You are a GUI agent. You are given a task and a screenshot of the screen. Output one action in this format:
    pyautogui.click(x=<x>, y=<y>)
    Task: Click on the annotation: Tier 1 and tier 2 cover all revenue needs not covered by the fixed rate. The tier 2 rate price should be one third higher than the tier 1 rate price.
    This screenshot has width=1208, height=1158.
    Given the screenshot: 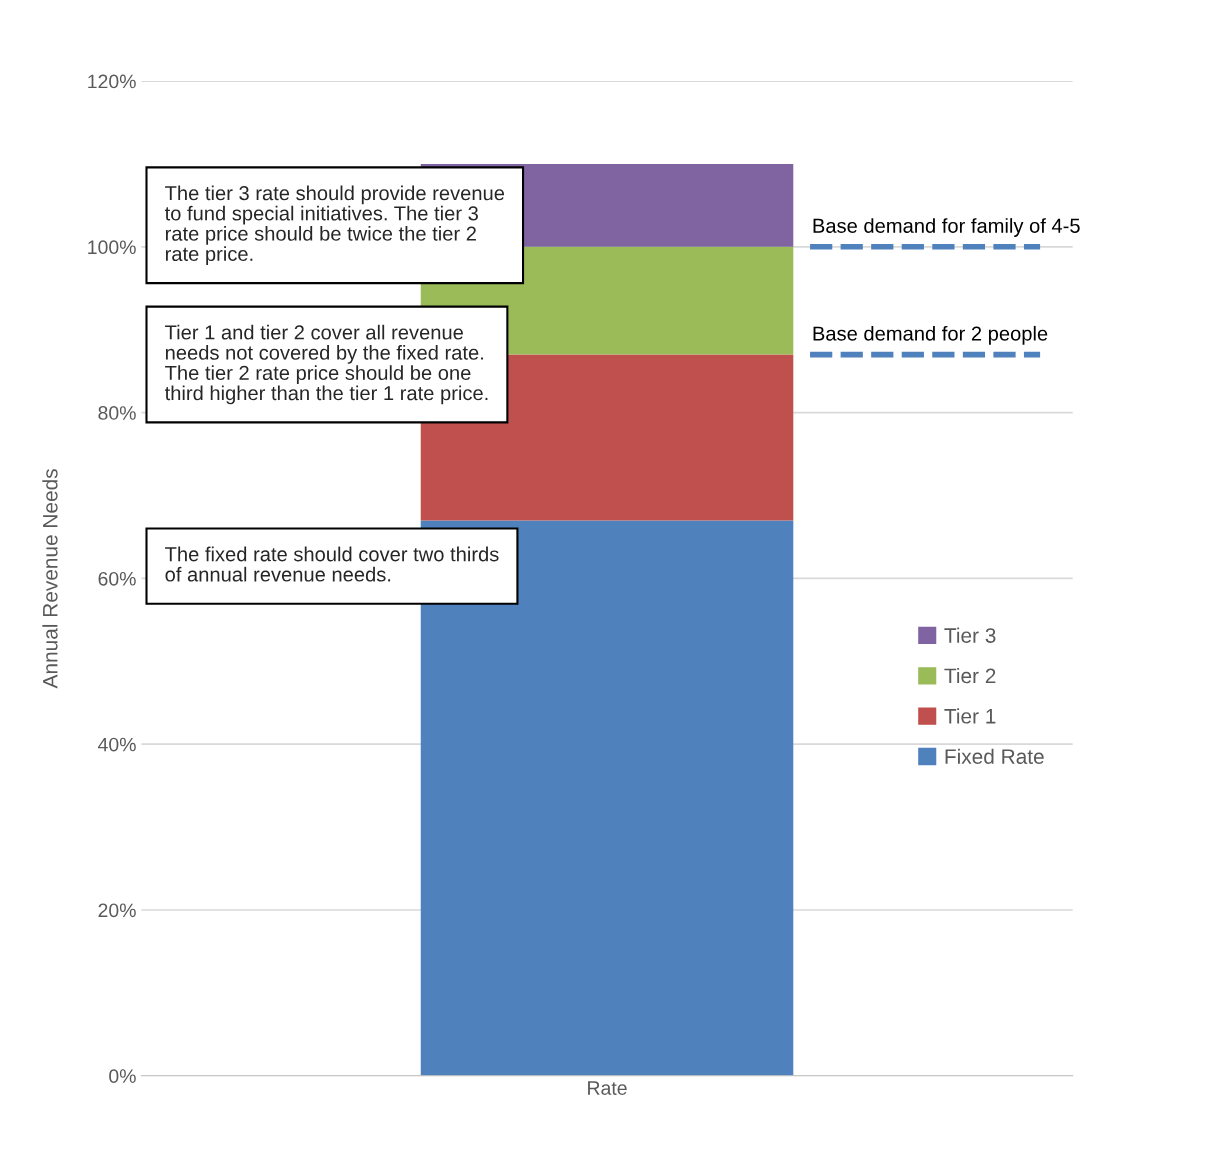 What is the action you would take?
    pyautogui.click(x=326, y=364)
    